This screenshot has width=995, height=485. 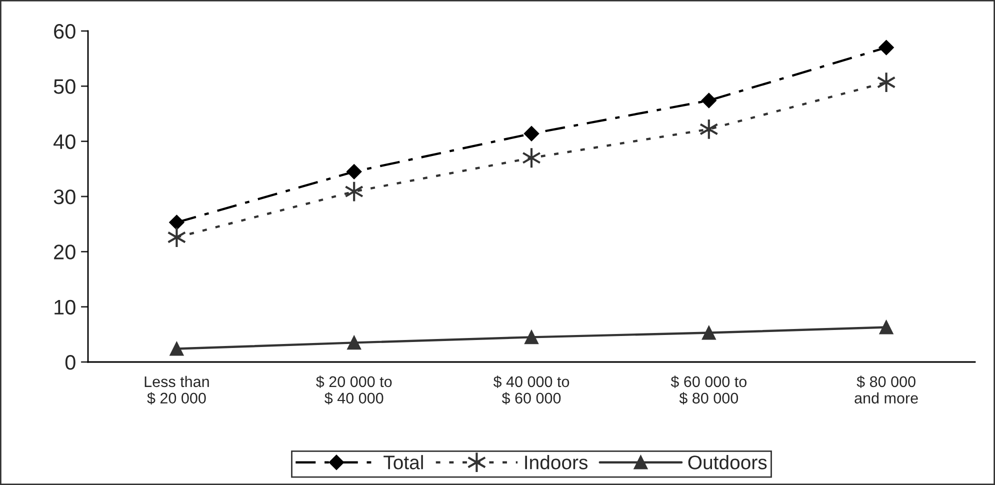 I want to click on x-tick-label: $ 60 000 to $ 80 000, so click(x=708, y=390).